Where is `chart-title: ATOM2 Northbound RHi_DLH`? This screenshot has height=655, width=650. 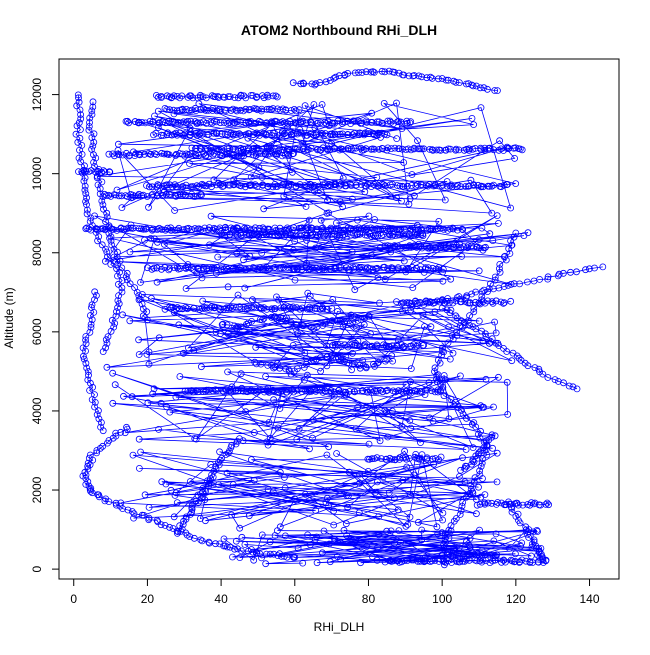 chart-title: ATOM2 Northbound RHi_DLH is located at coordinates (339, 30).